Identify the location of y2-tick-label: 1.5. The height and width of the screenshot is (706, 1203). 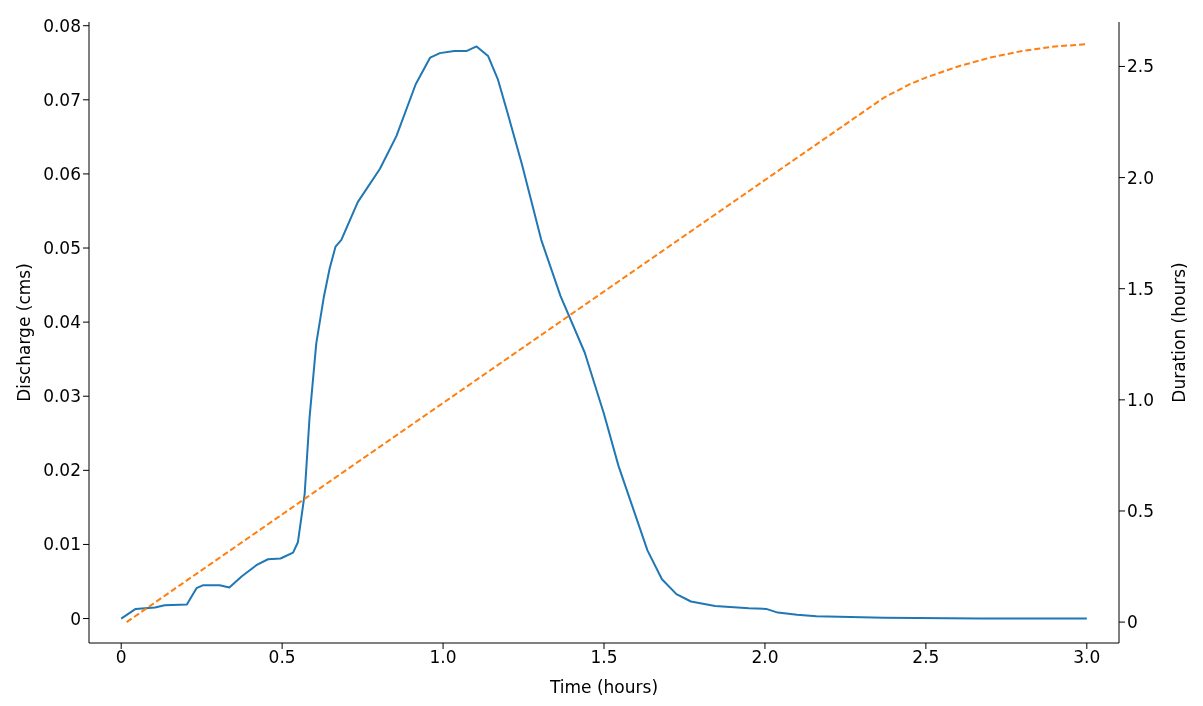
(1141, 288).